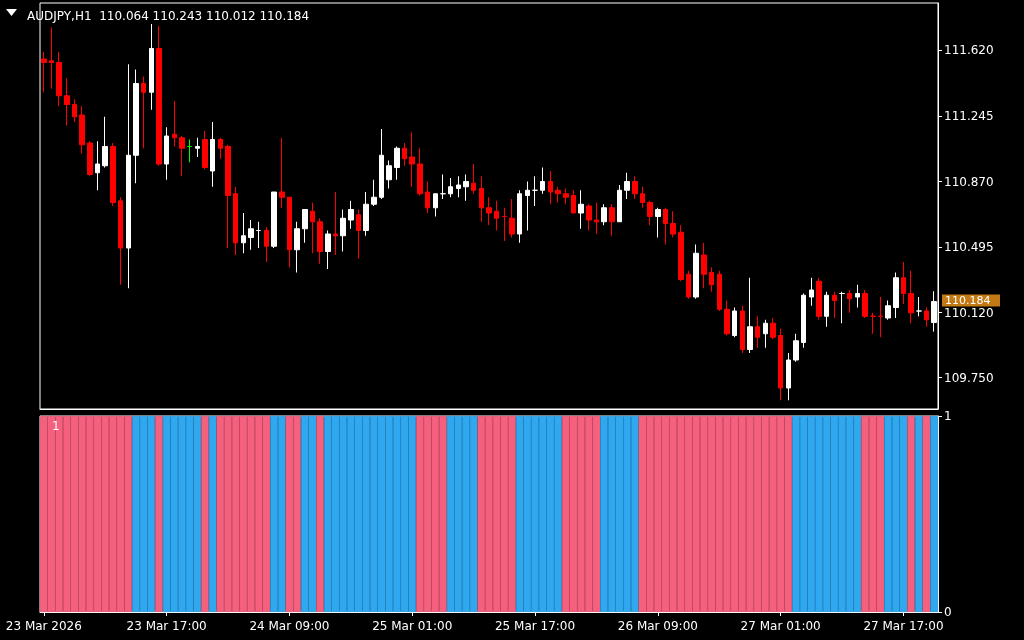  I want to click on annotation: 1, so click(56, 426).